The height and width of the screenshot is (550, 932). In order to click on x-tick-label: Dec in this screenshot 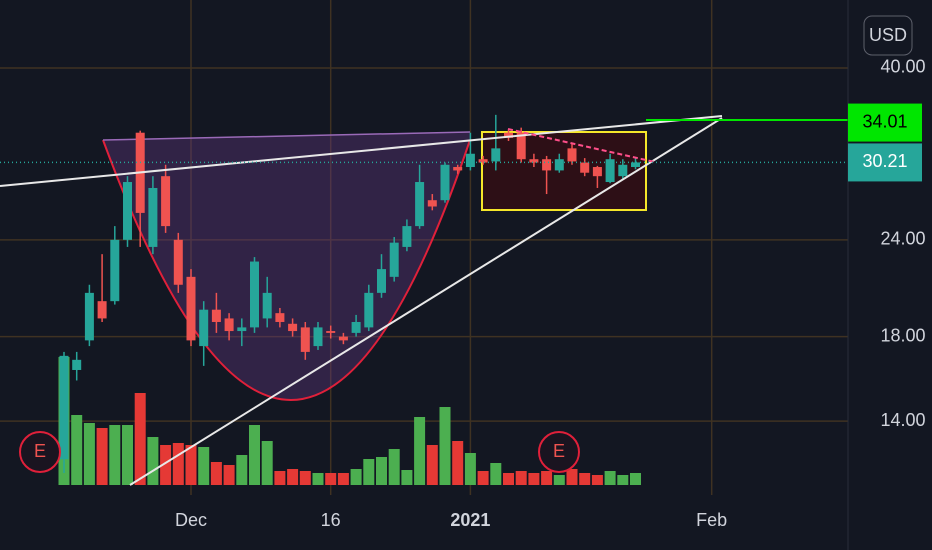, I will do `click(191, 520)`.